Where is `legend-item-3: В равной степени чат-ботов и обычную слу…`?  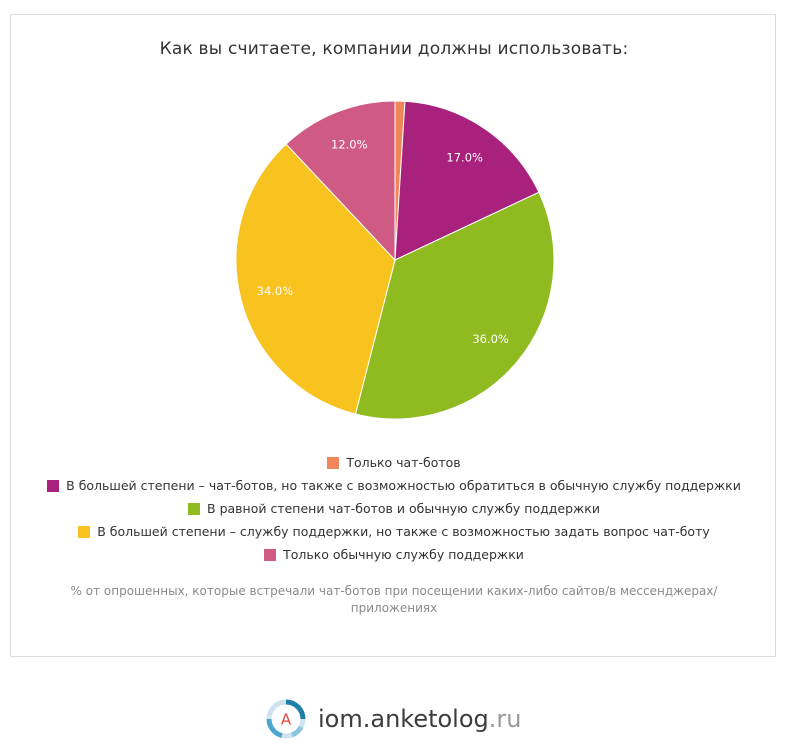 legend-item-3: В равной степени чат-ботов и обычную слу… is located at coordinates (394, 508).